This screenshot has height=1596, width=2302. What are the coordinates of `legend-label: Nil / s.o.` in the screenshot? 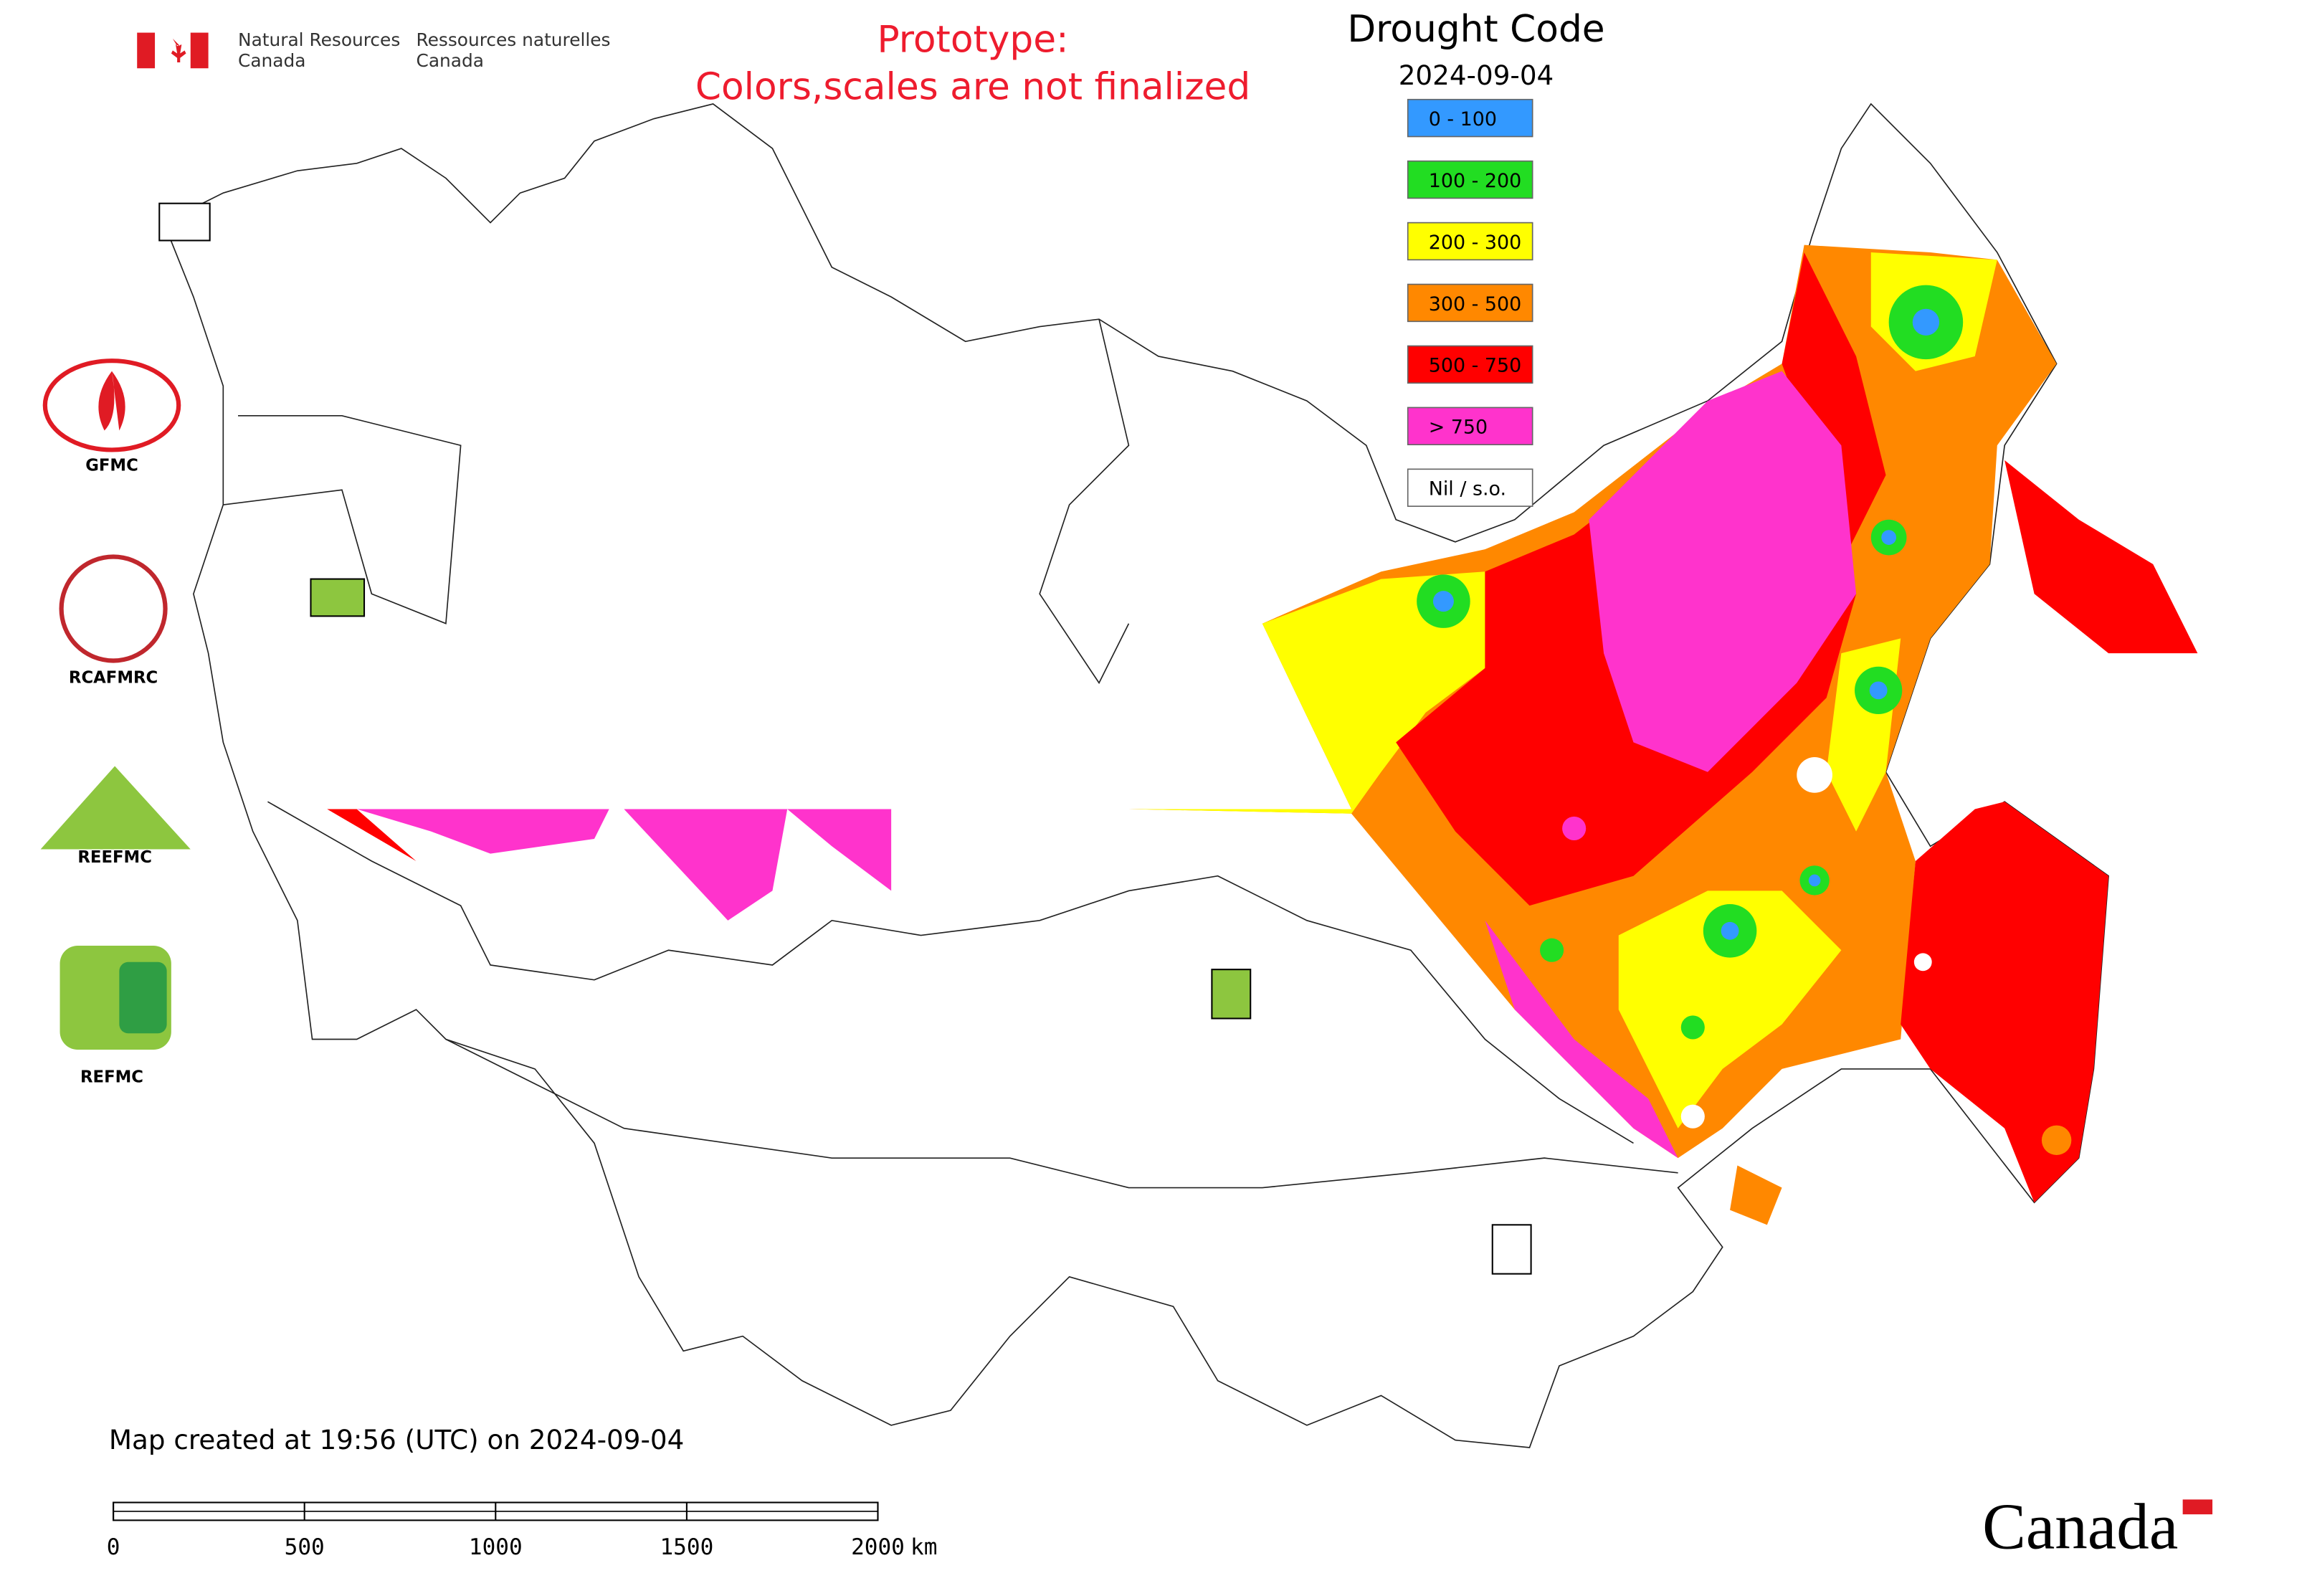 It's located at (1467, 489).